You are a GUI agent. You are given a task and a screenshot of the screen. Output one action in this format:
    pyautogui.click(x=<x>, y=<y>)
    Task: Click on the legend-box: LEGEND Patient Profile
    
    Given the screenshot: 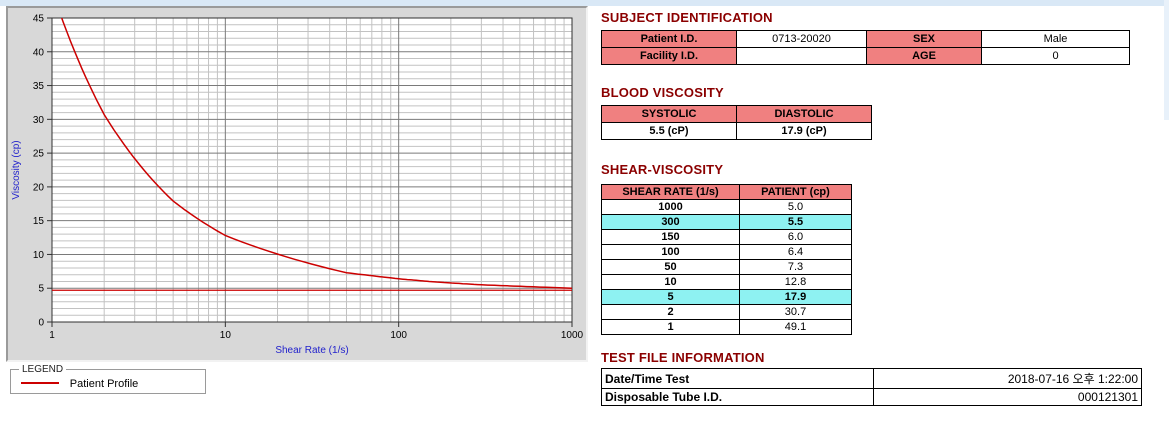 What is the action you would take?
    pyautogui.click(x=108, y=379)
    